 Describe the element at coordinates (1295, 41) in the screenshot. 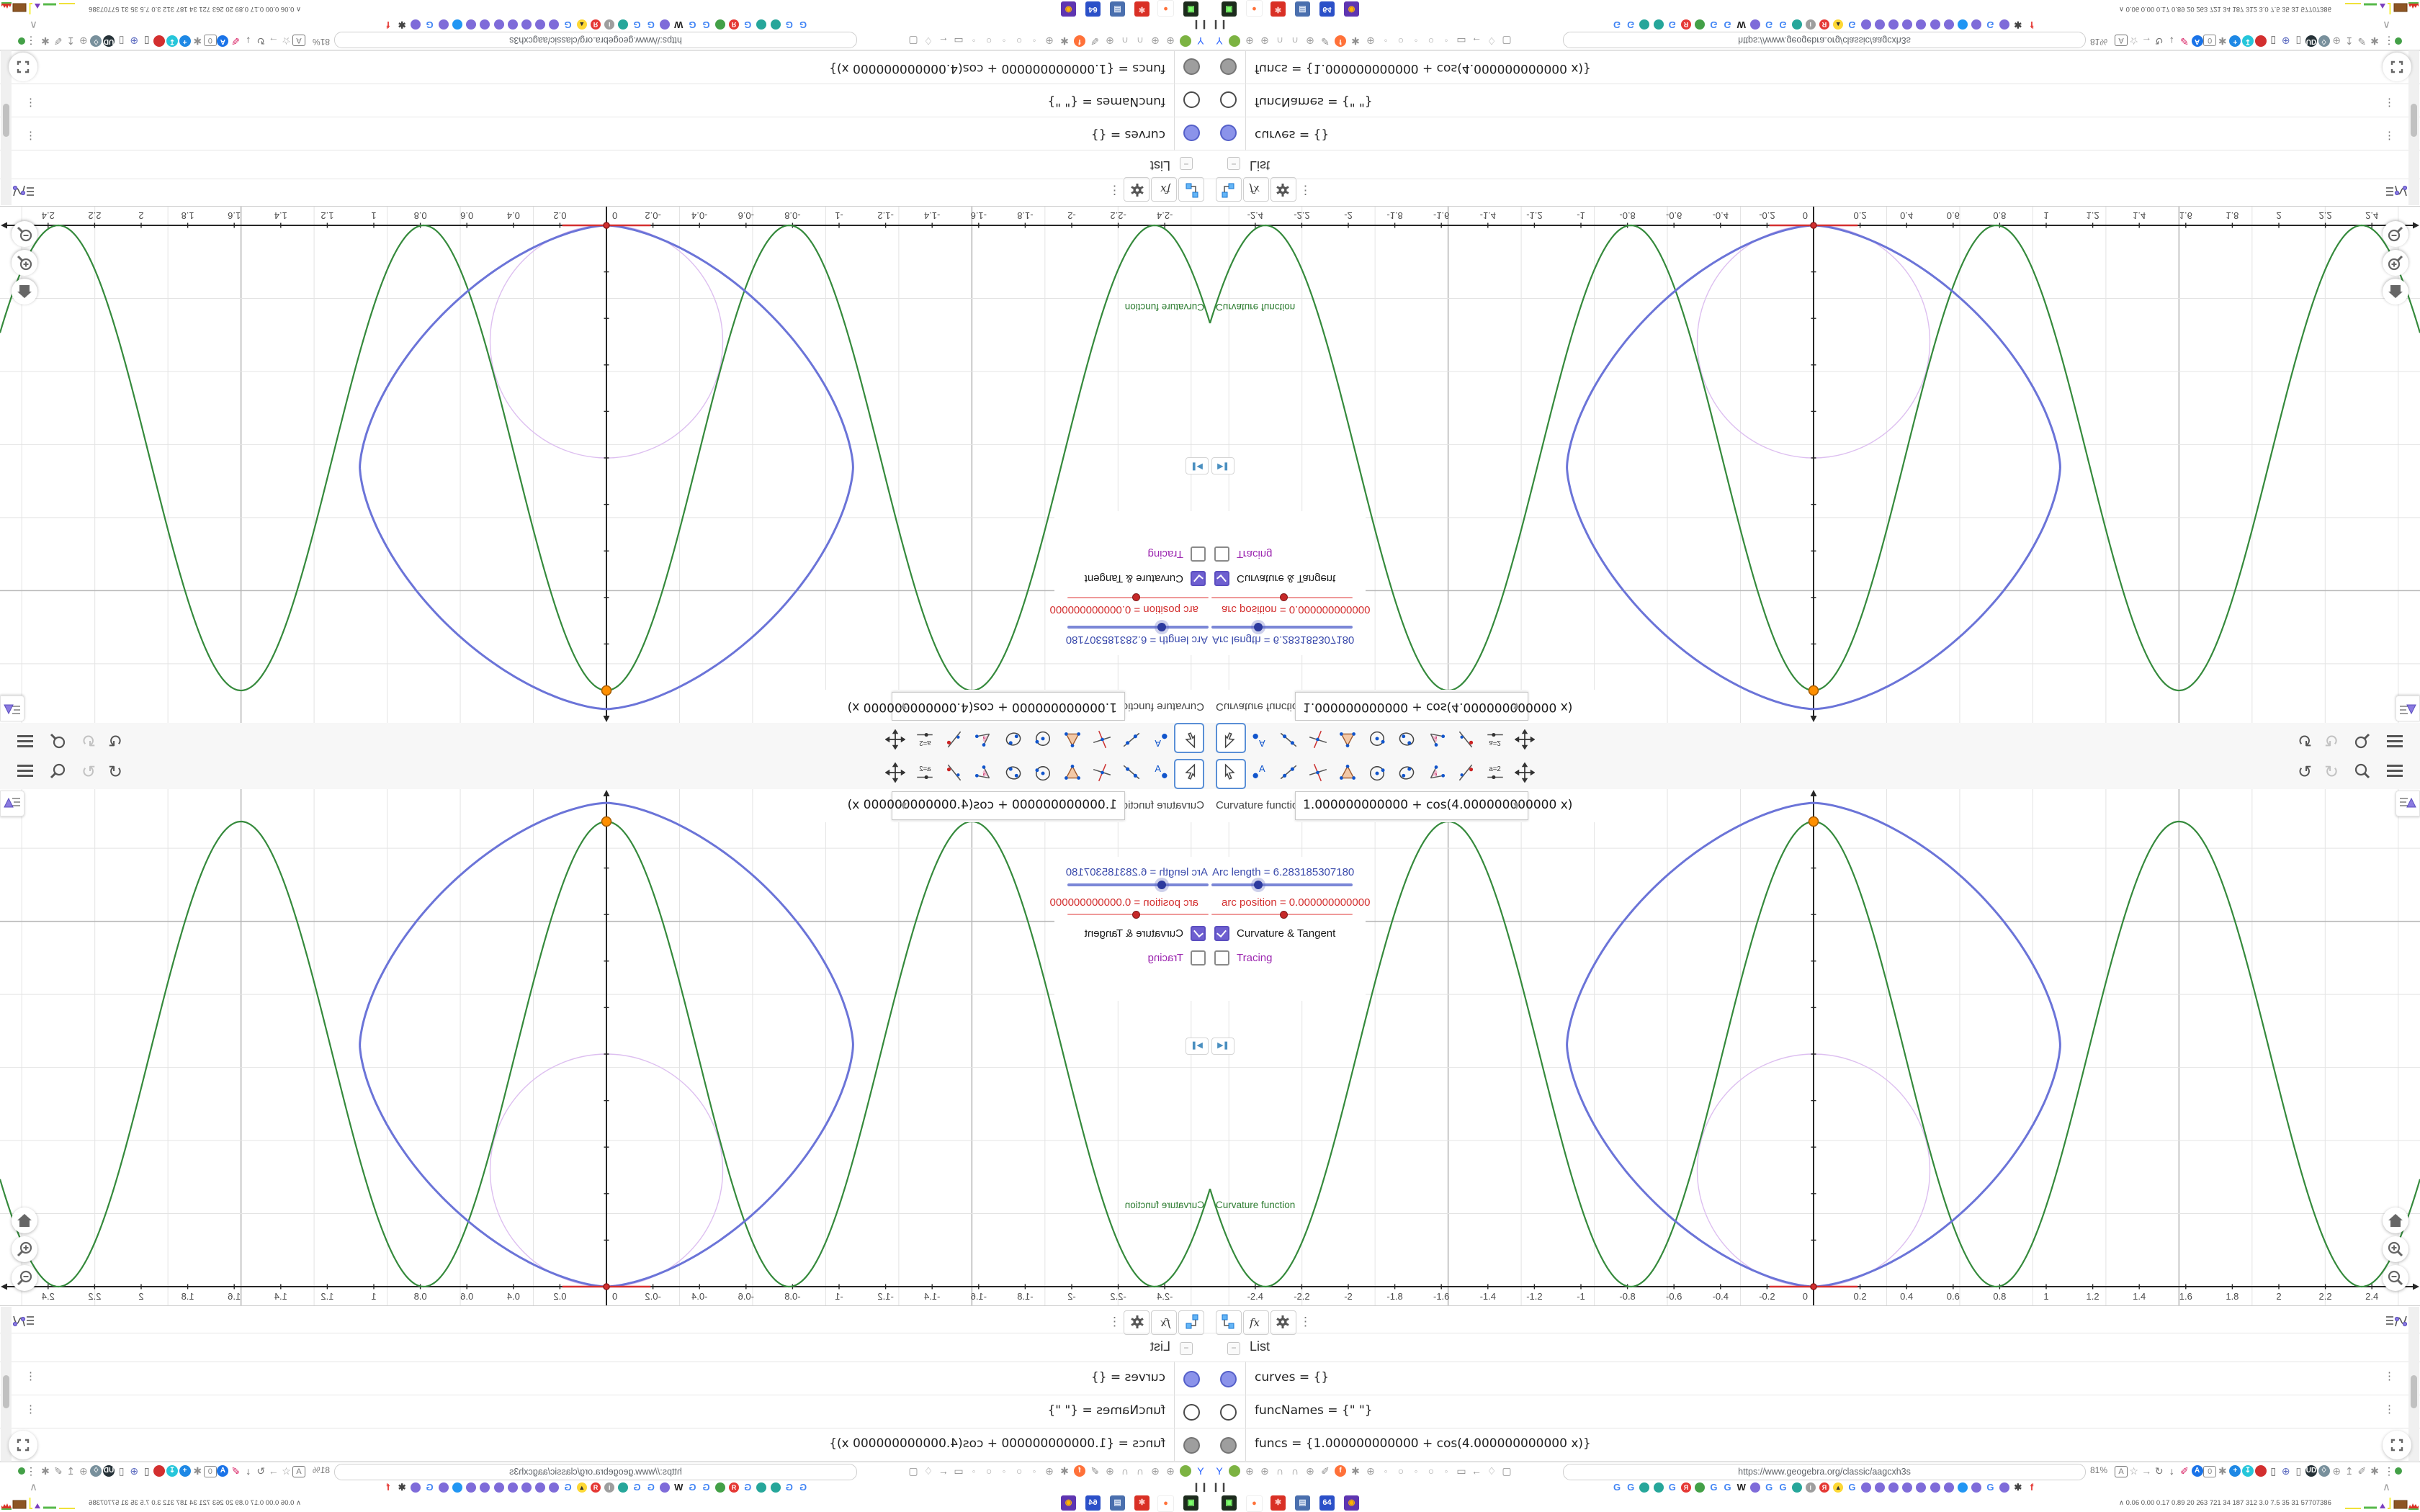

I see `gauge-icon: ∩` at that location.